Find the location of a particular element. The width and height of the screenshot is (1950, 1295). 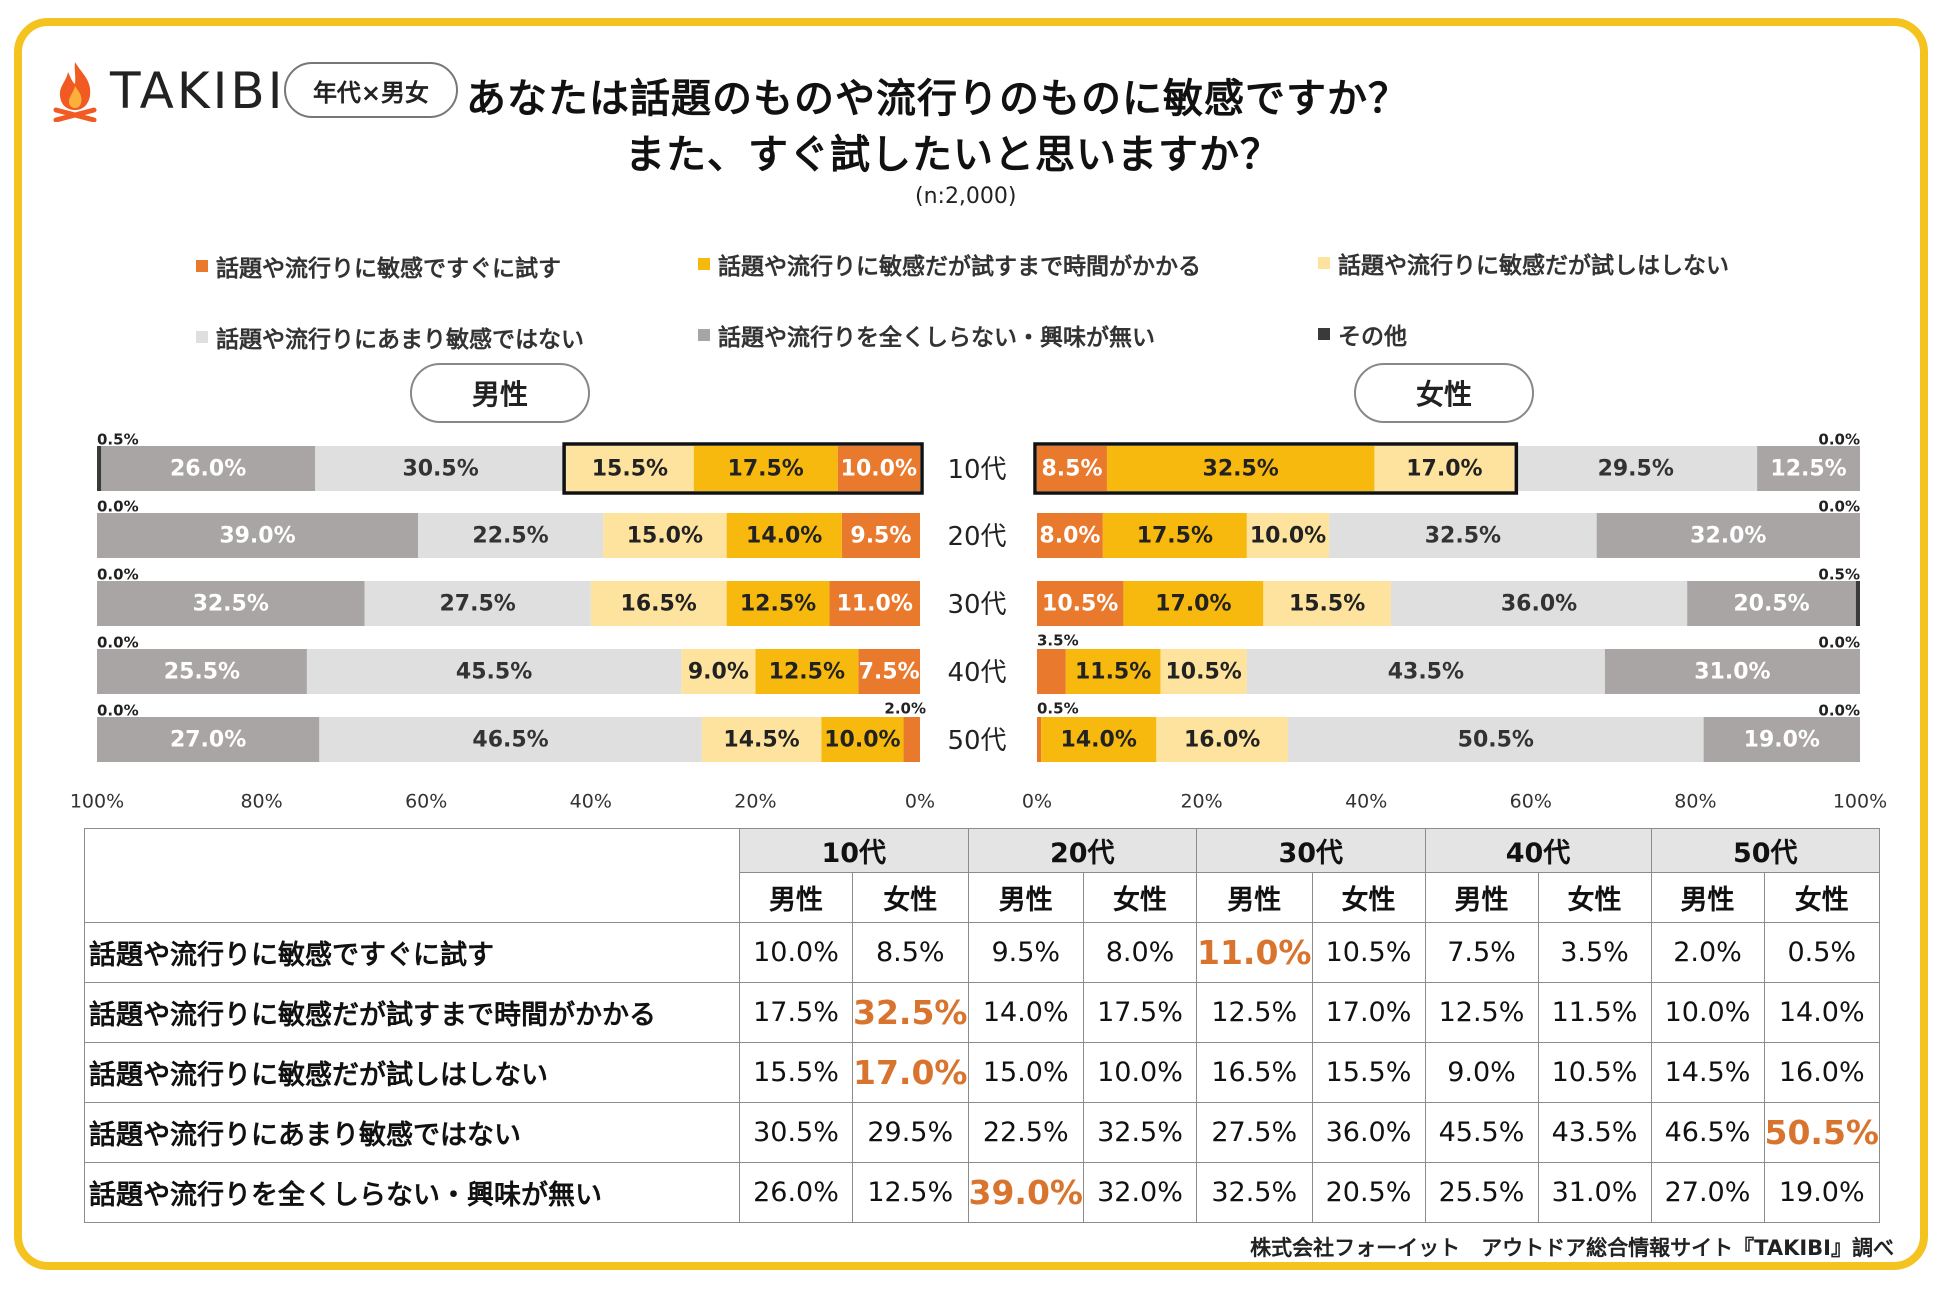

table-cell: 3.5% is located at coordinates (1594, 952).